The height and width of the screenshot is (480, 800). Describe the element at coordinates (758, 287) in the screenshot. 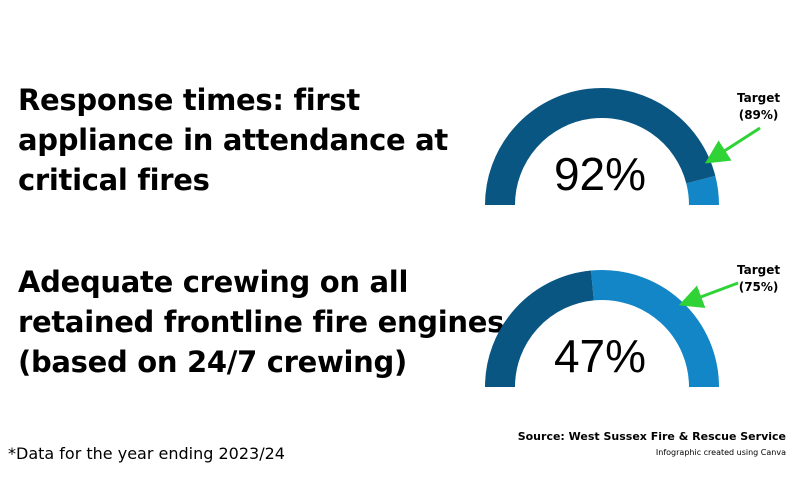

I see `gauge-2-target-label-line-2: (75%)` at that location.